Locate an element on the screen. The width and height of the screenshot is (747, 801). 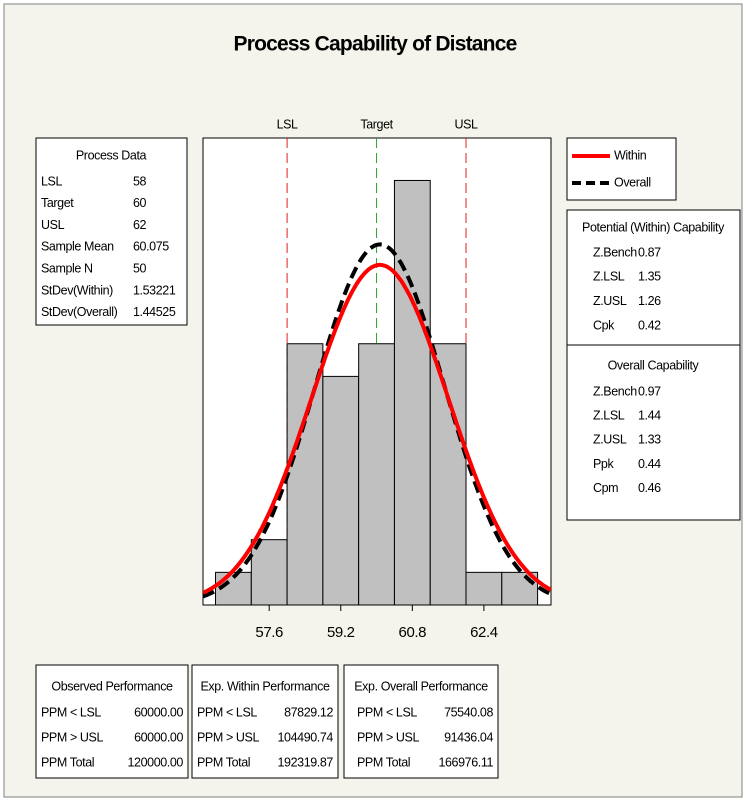
row-value: 0.46 is located at coordinates (649, 488).